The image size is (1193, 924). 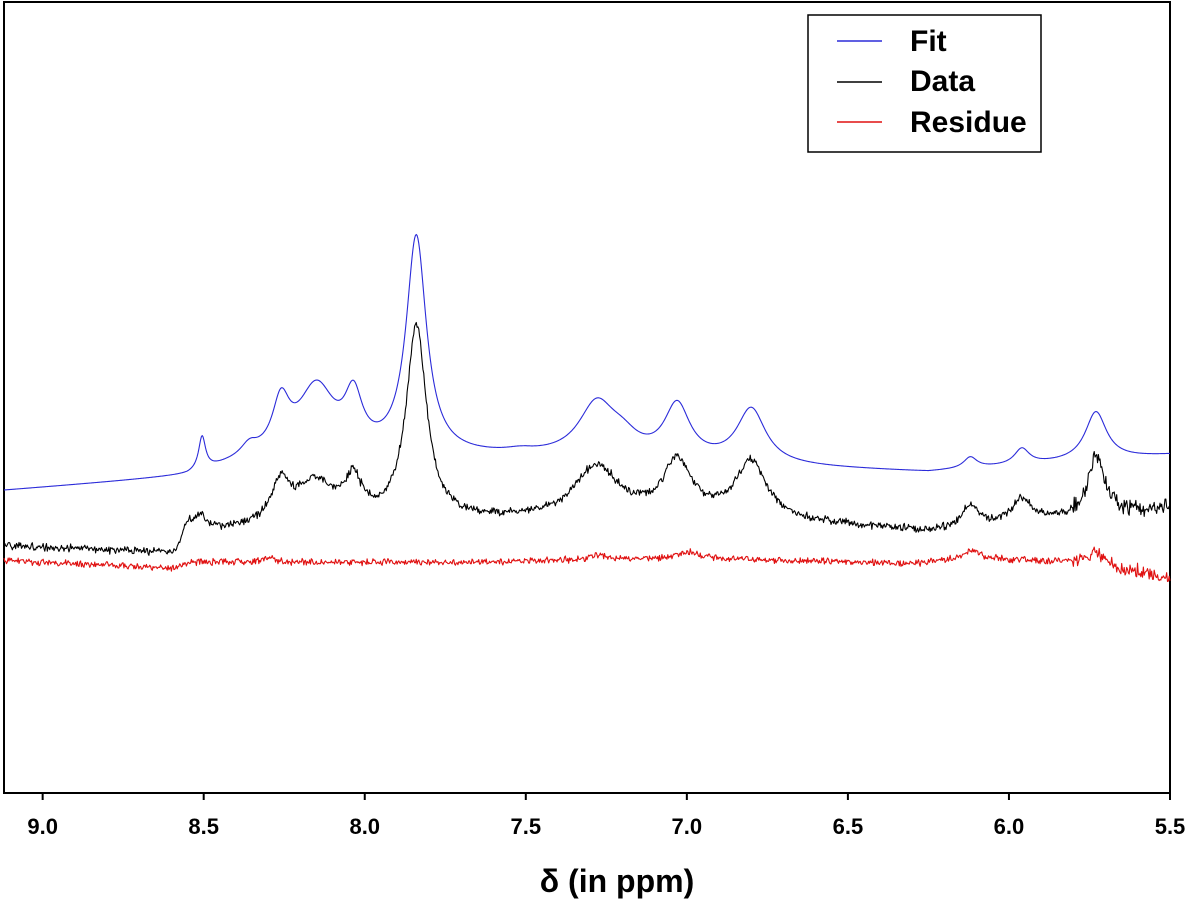 I want to click on x-axis-title: δ (in ppm), so click(x=617, y=881).